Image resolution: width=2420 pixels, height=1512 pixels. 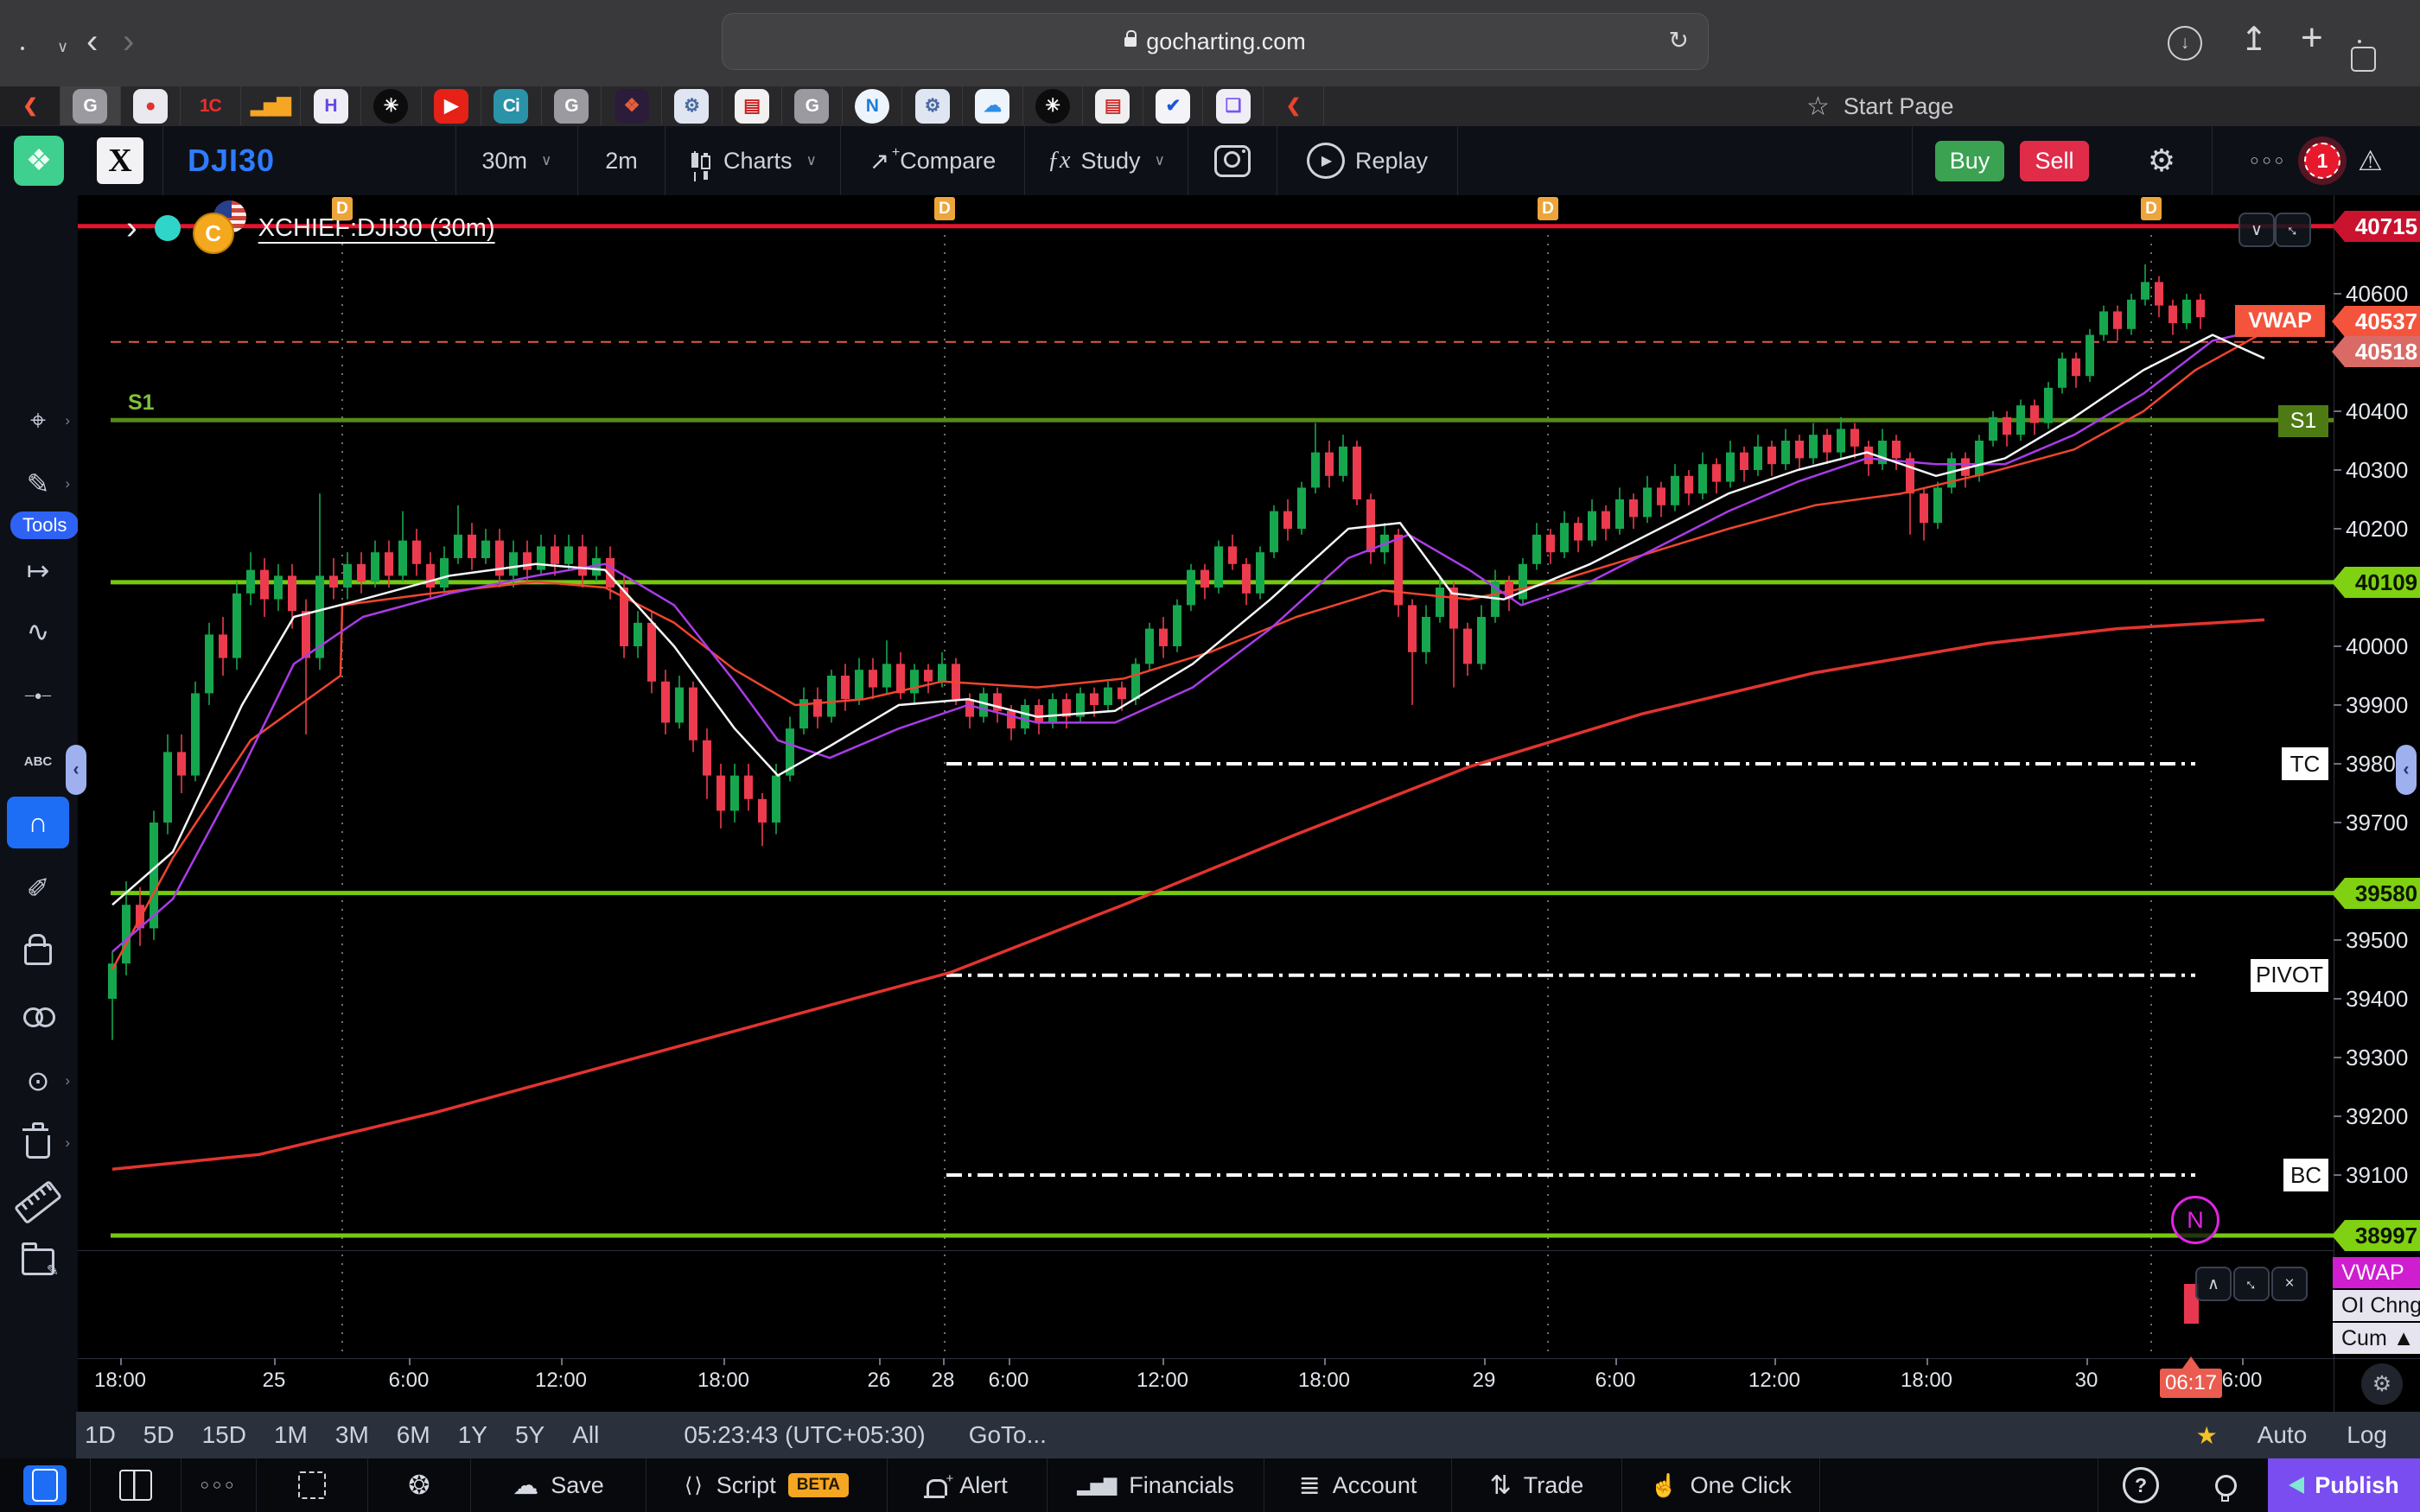 I want to click on timeframe-1y: 1Y, so click(x=472, y=1434).